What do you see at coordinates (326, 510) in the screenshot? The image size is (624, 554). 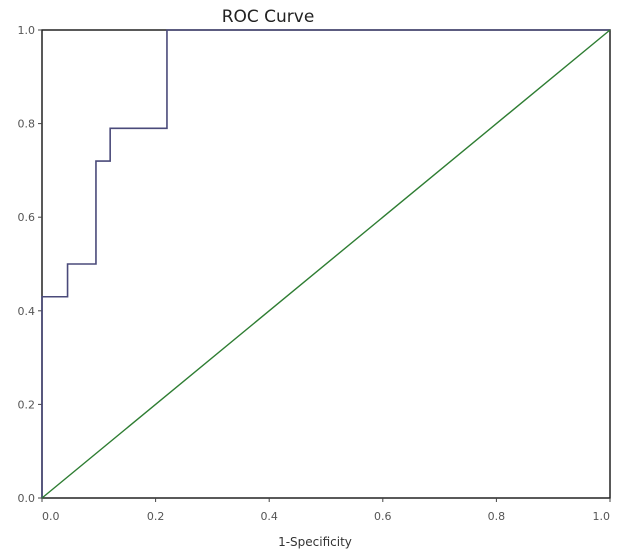 I see `x-axis-ticks: 0.0 0.2 0.4 0.6 0.8 1.0` at bounding box center [326, 510].